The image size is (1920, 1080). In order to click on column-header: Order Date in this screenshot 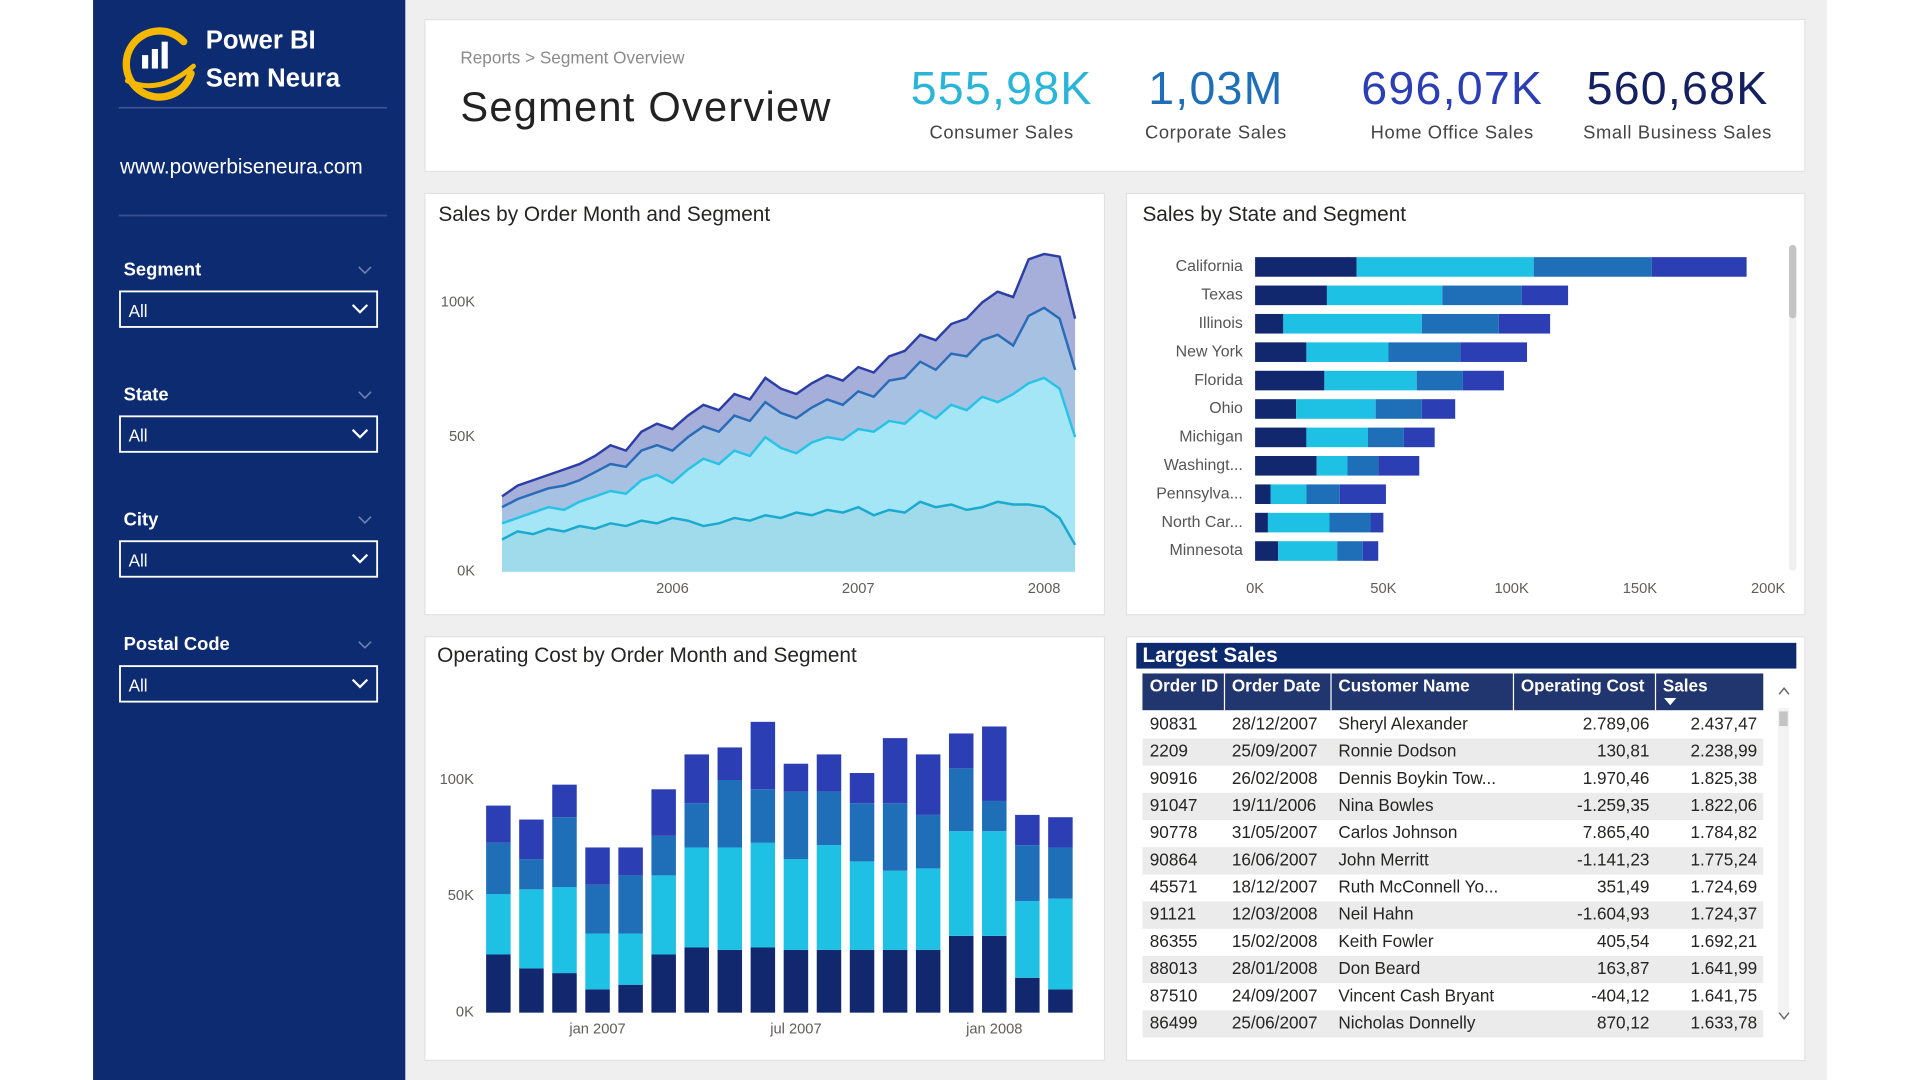, I will do `click(1276, 685)`.